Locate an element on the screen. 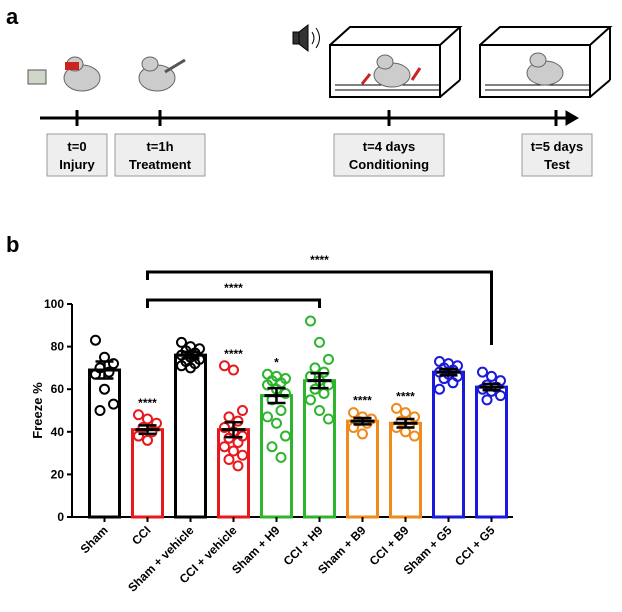 This screenshot has height=612, width=622. y-tick-label: 100 is located at coordinates (54, 304).